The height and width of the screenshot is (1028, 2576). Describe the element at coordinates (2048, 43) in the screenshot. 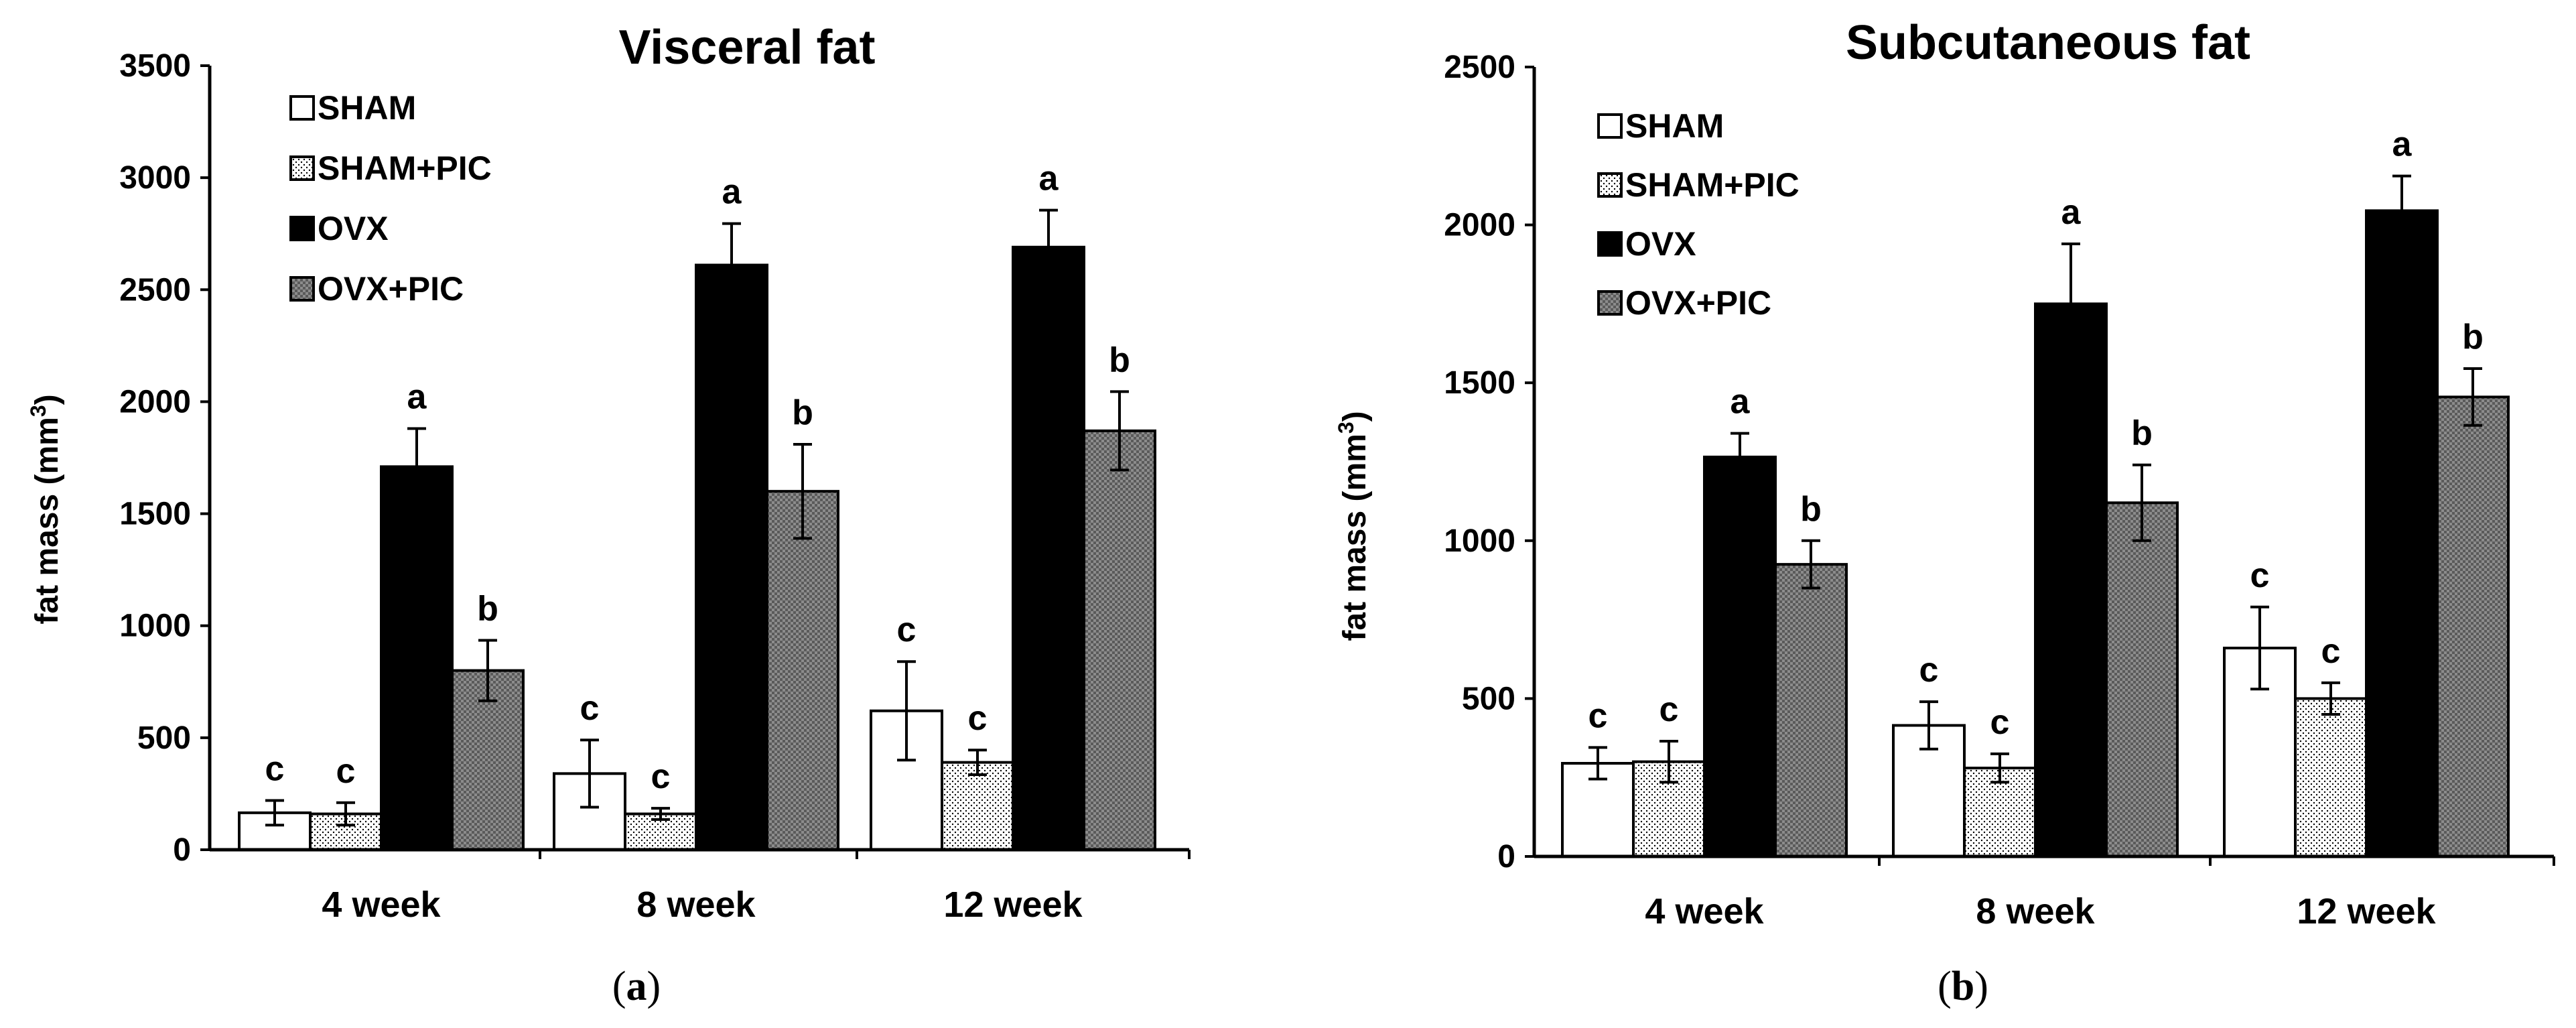

I see `chart-title: Subcutaneous fat` at that location.